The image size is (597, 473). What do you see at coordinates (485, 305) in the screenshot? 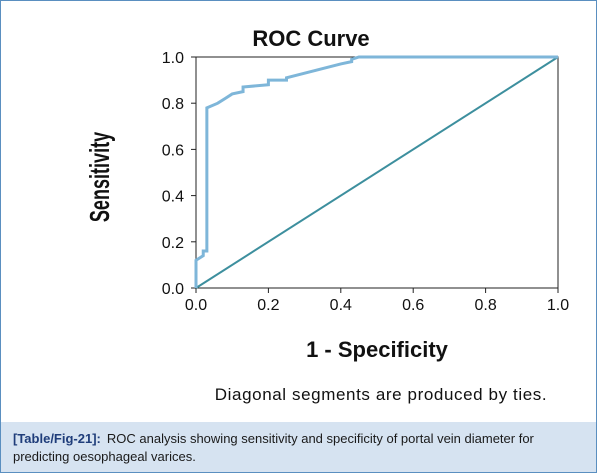
I see `x-tick-label: 0.8` at bounding box center [485, 305].